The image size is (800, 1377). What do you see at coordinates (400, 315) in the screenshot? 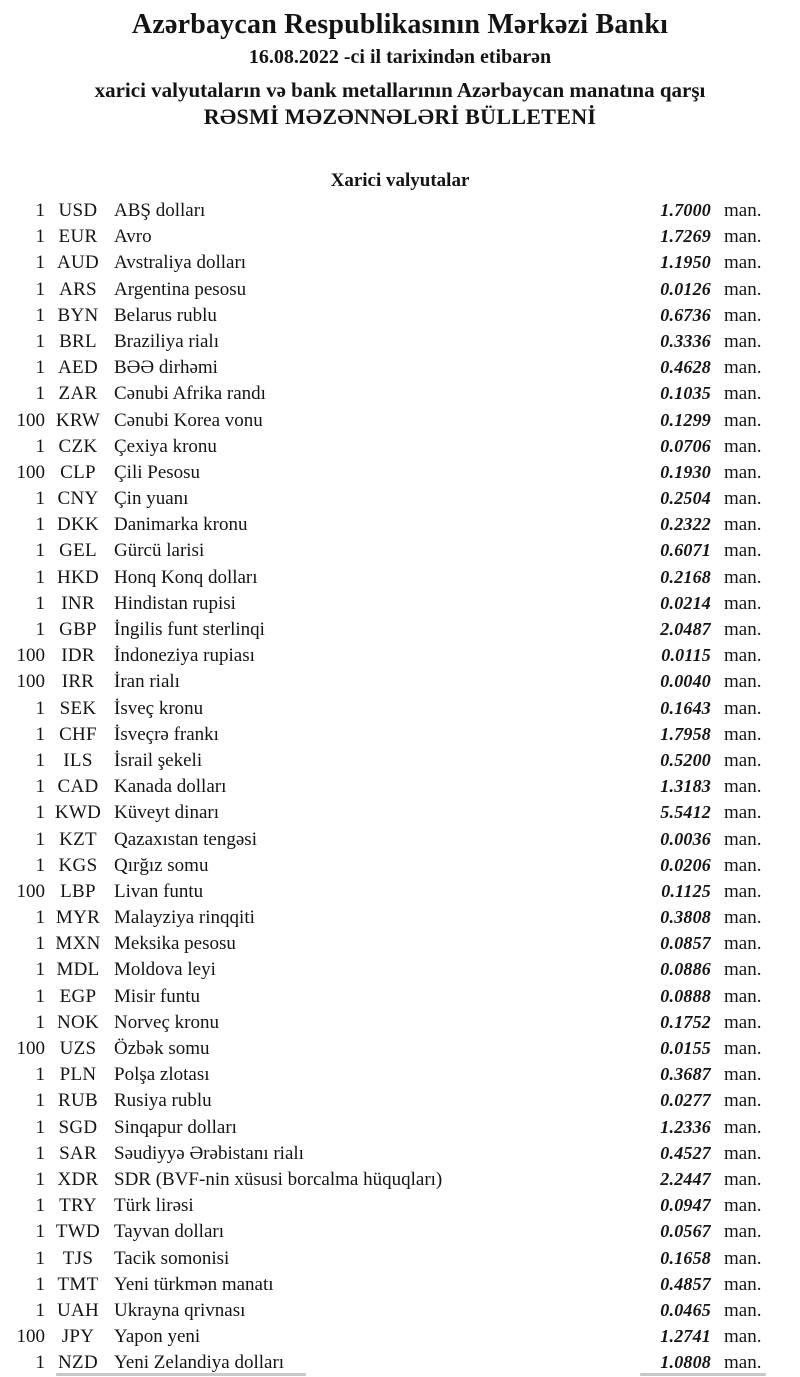
I see `rate-row-byn: 1 BYN Belarus rublu 0.6736 man.` at bounding box center [400, 315].